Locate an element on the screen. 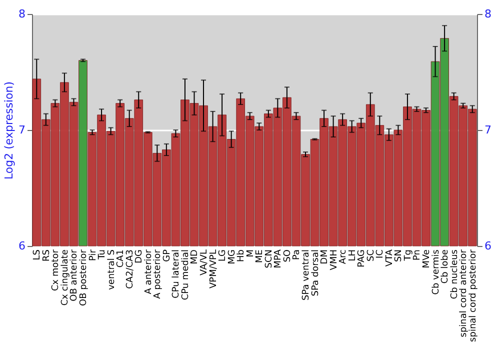  x-tick-label: IC is located at coordinates (381, 254).